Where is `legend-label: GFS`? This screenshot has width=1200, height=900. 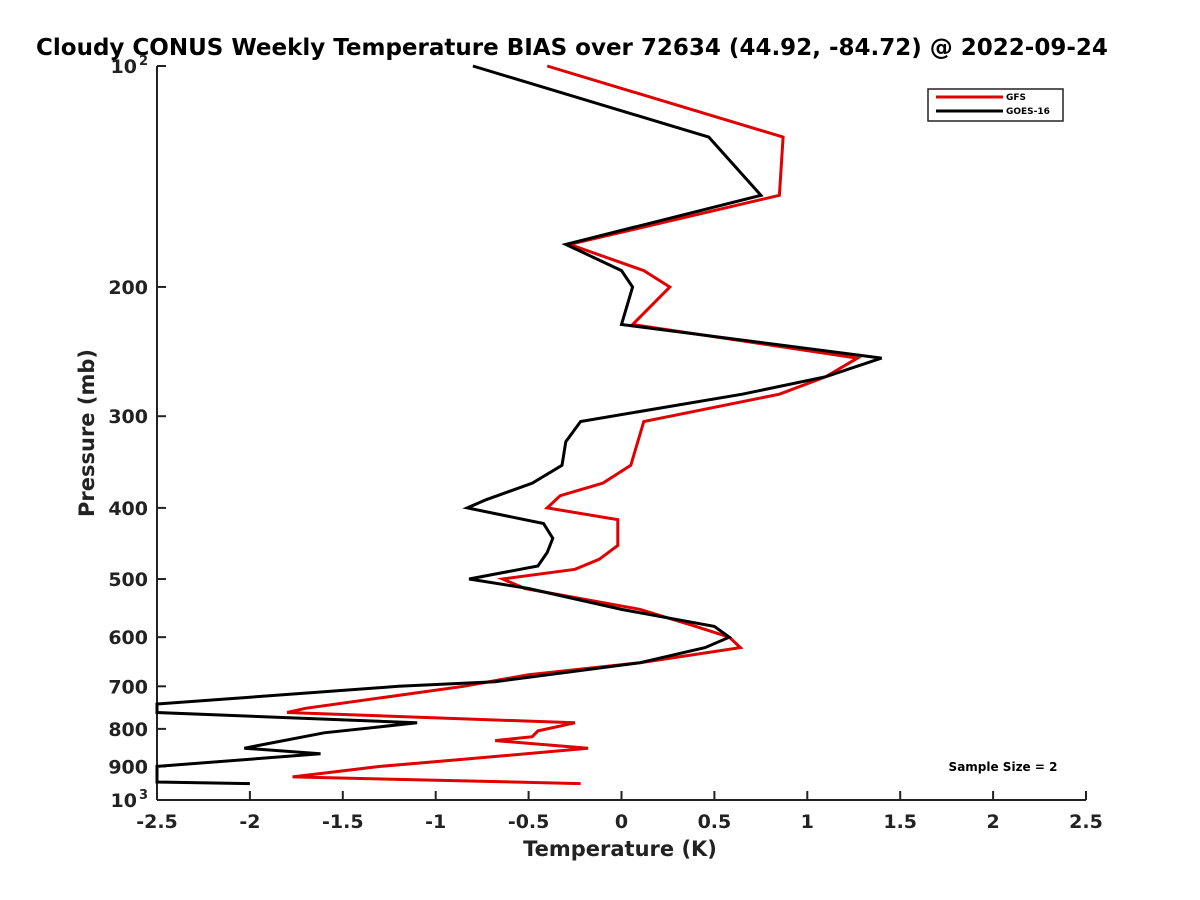 legend-label: GFS is located at coordinates (1016, 98).